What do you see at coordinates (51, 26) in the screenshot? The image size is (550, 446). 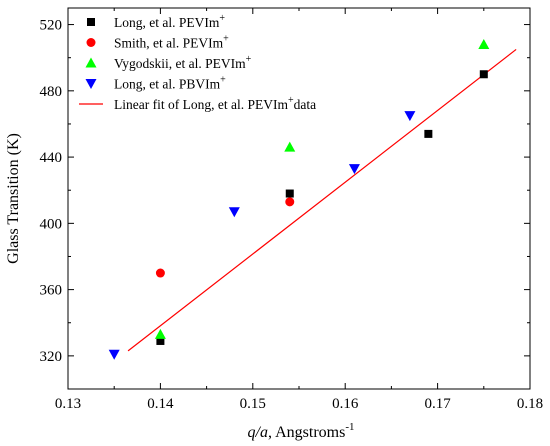 I see `y-tick-label: 520` at bounding box center [51, 26].